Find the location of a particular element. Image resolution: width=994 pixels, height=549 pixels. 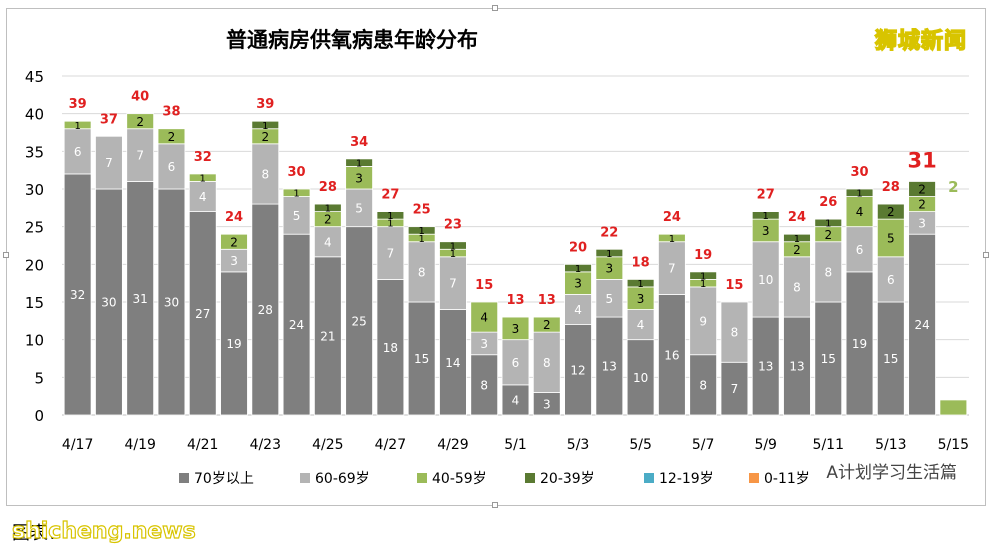

resize-handle-top is located at coordinates (495, 8).